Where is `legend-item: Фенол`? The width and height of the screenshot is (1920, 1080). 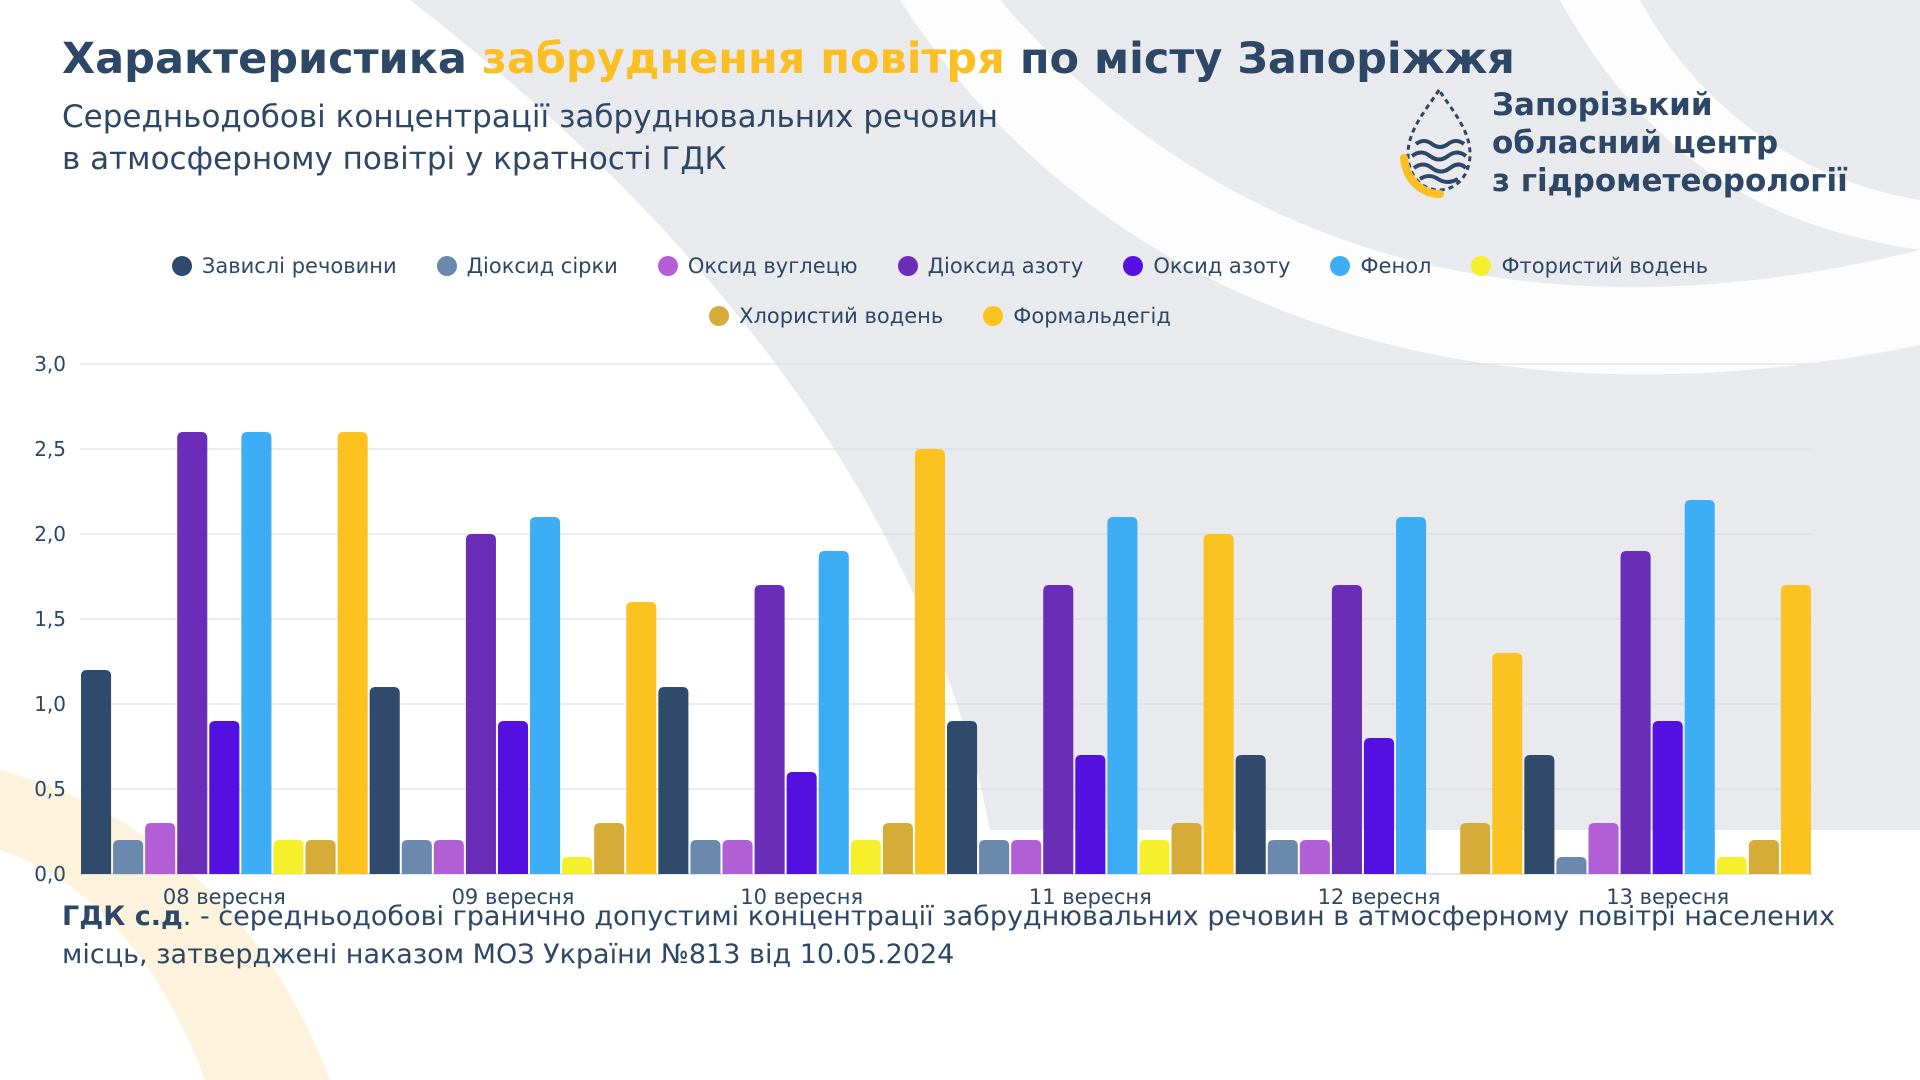 legend-item: Фенол is located at coordinates (1380, 266).